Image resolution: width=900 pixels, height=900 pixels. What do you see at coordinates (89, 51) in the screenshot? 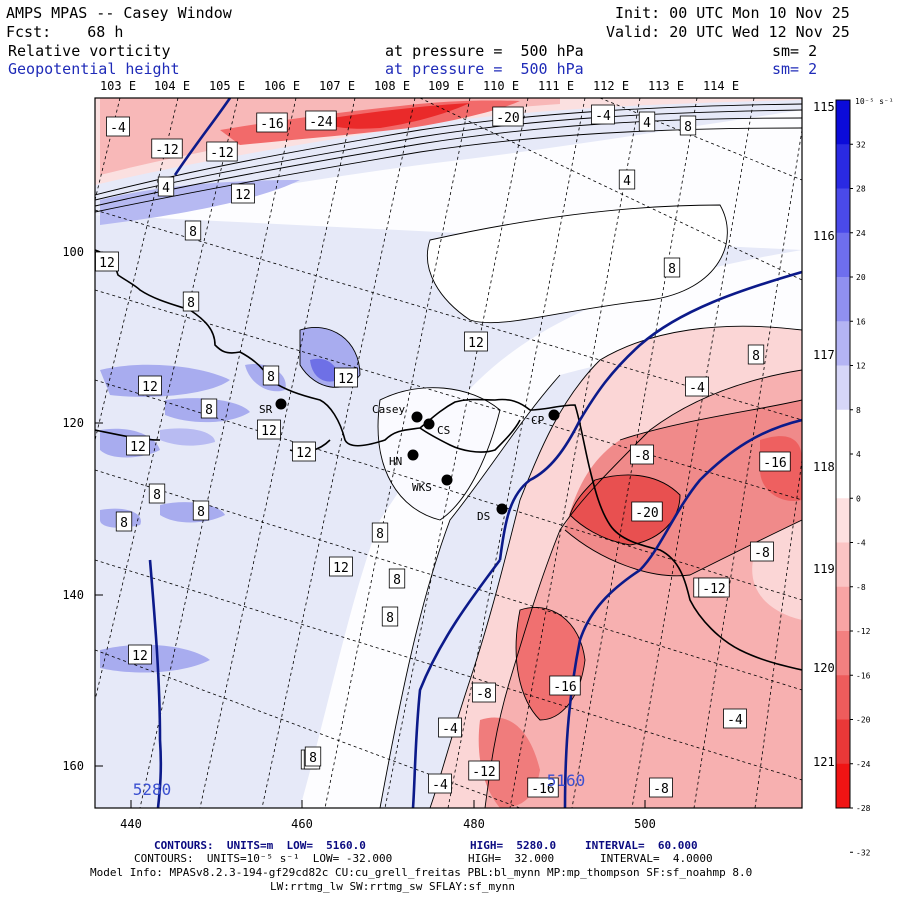
I see `field1-name: Relative vorticity` at bounding box center [89, 51].